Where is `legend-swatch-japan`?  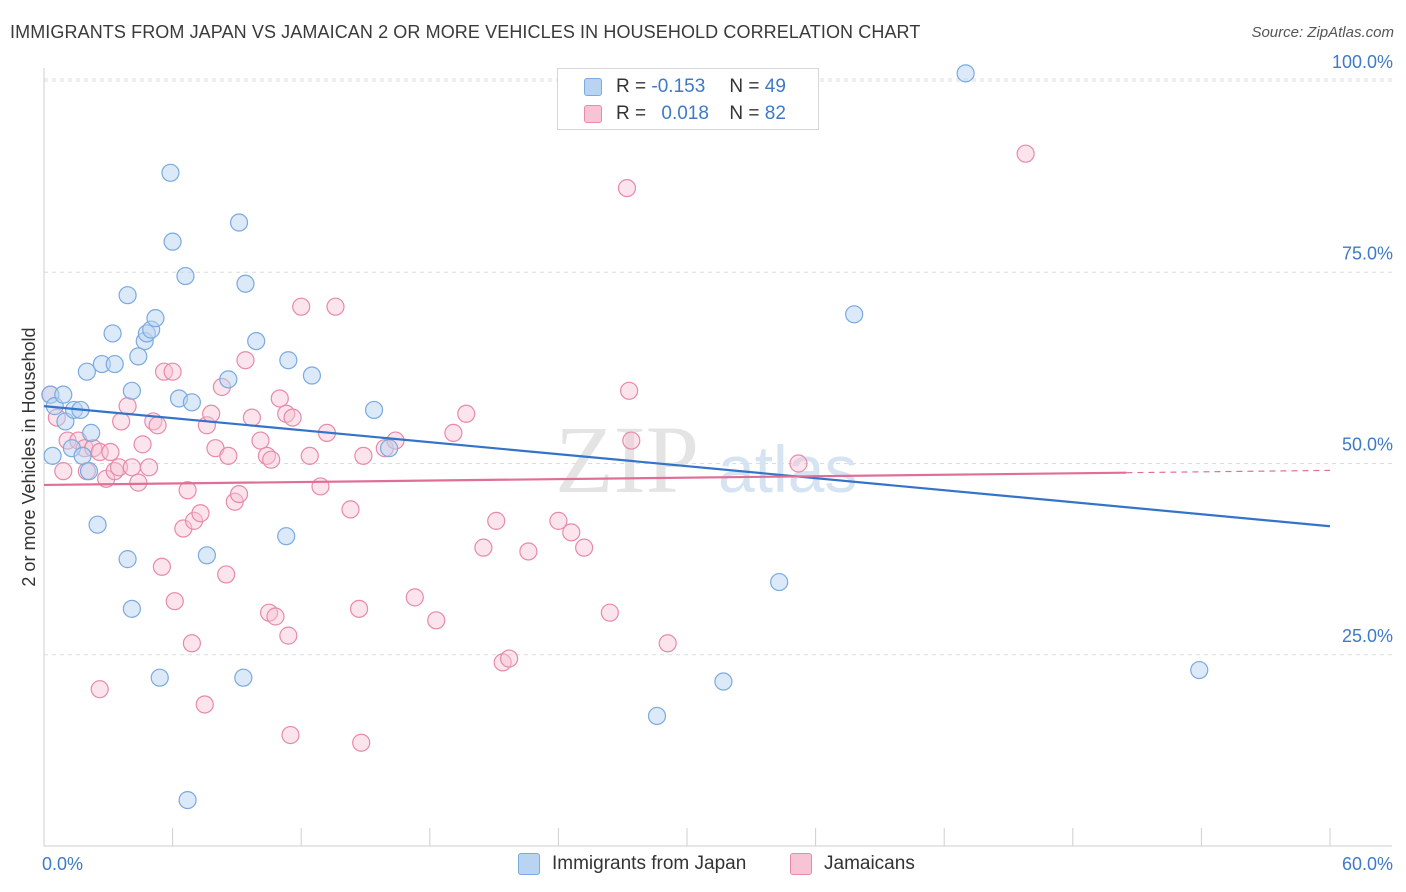 legend-swatch-japan is located at coordinates (593, 87).